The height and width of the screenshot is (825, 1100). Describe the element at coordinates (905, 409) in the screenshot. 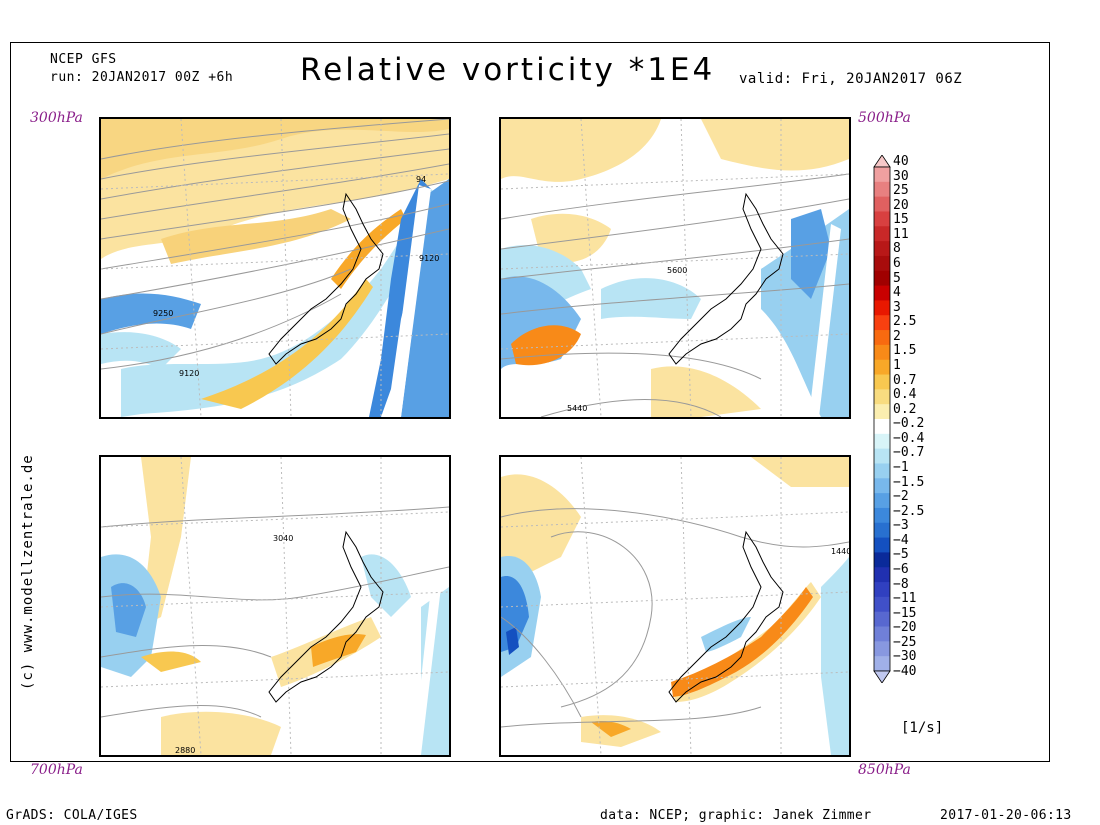

I see `colorbar-tick-label: 0.2` at that location.